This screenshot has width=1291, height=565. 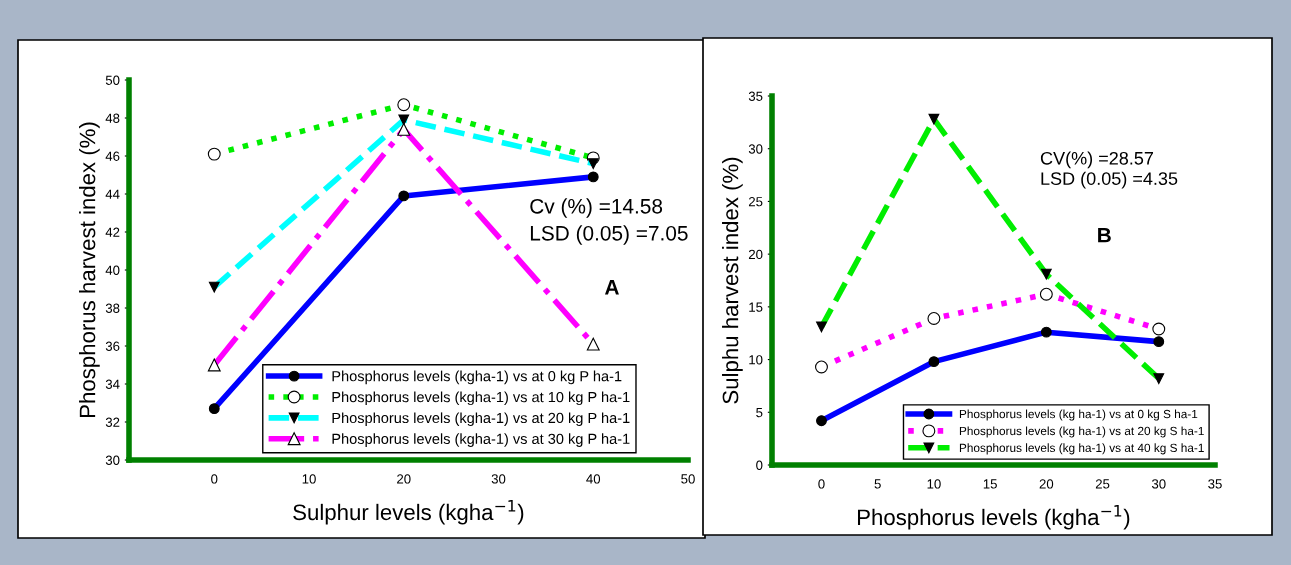 I want to click on annotation: B, so click(x=1104, y=235).